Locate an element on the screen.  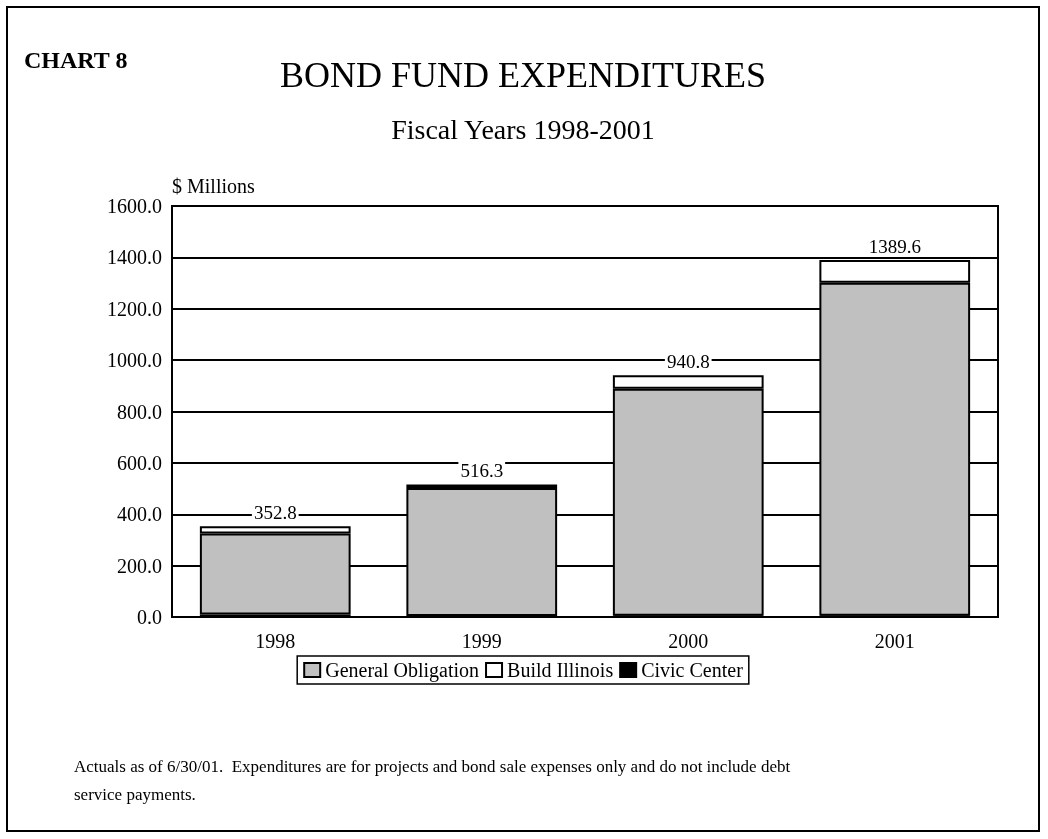
y-axis-title: $ Millions is located at coordinates (214, 186).